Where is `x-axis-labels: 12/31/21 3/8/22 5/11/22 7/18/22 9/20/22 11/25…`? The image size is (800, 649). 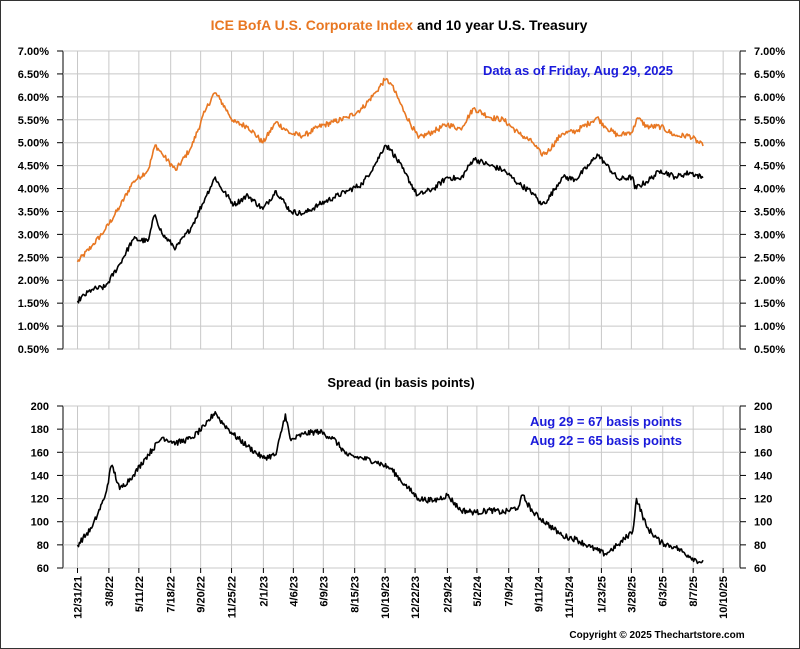
x-axis-labels: 12/31/21 3/8/22 5/11/22 7/18/22 9/20/22 11/25… is located at coordinates (401, 593).